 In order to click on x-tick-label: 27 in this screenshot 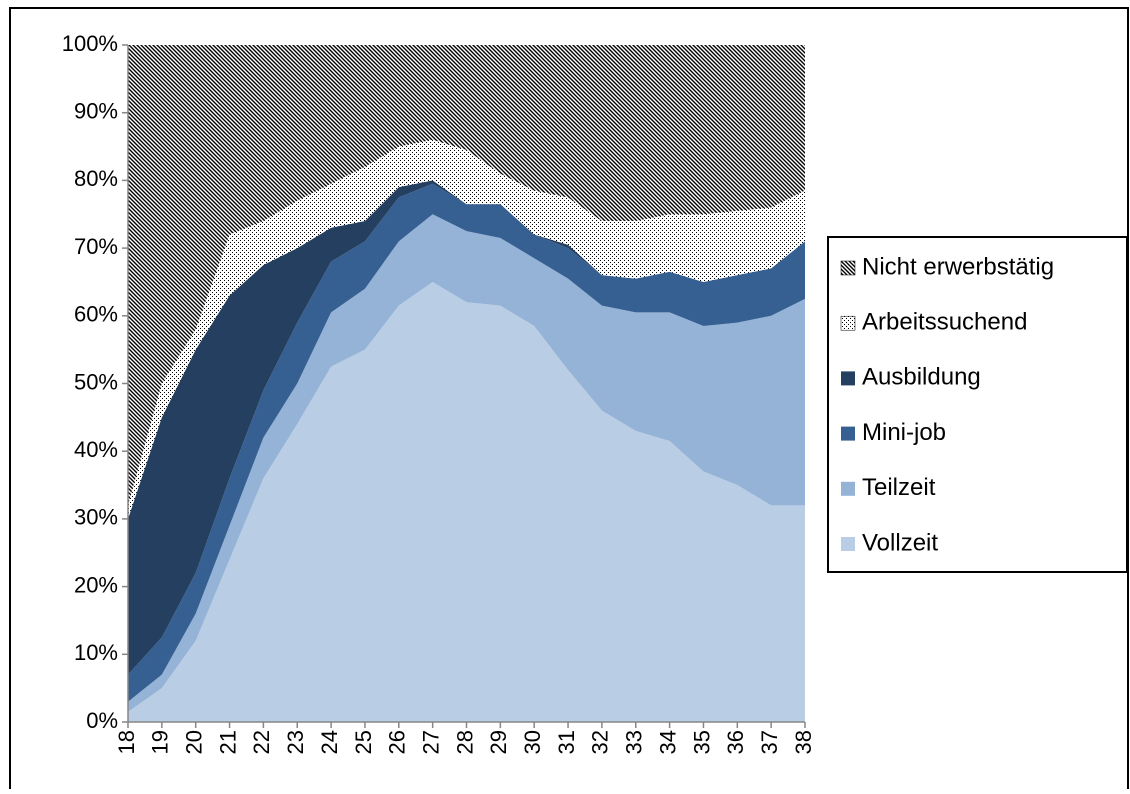, I will do `click(430, 742)`.